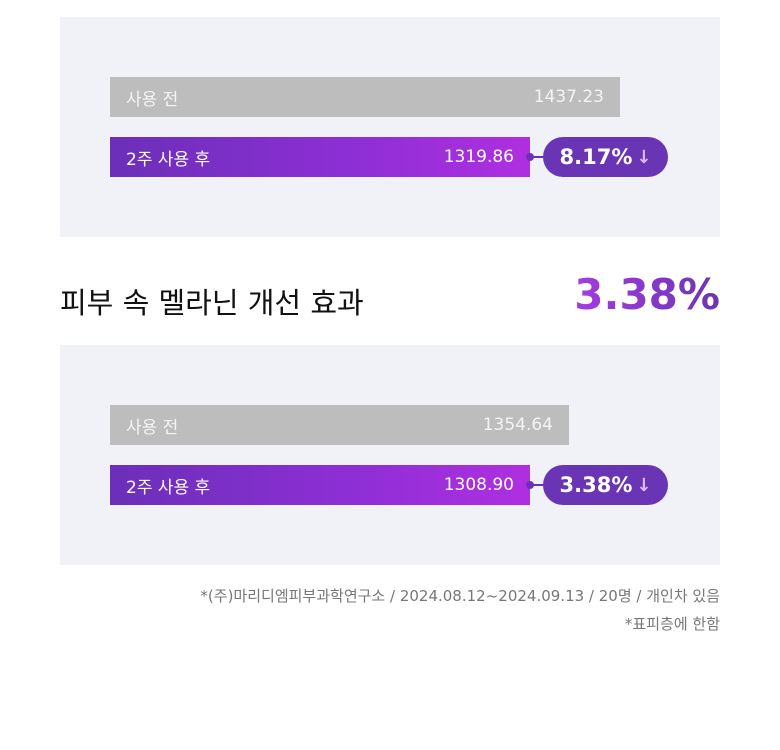 Image resolution: width=780 pixels, height=750 pixels. I want to click on change-badge: 8.17% ↓, so click(605, 157).